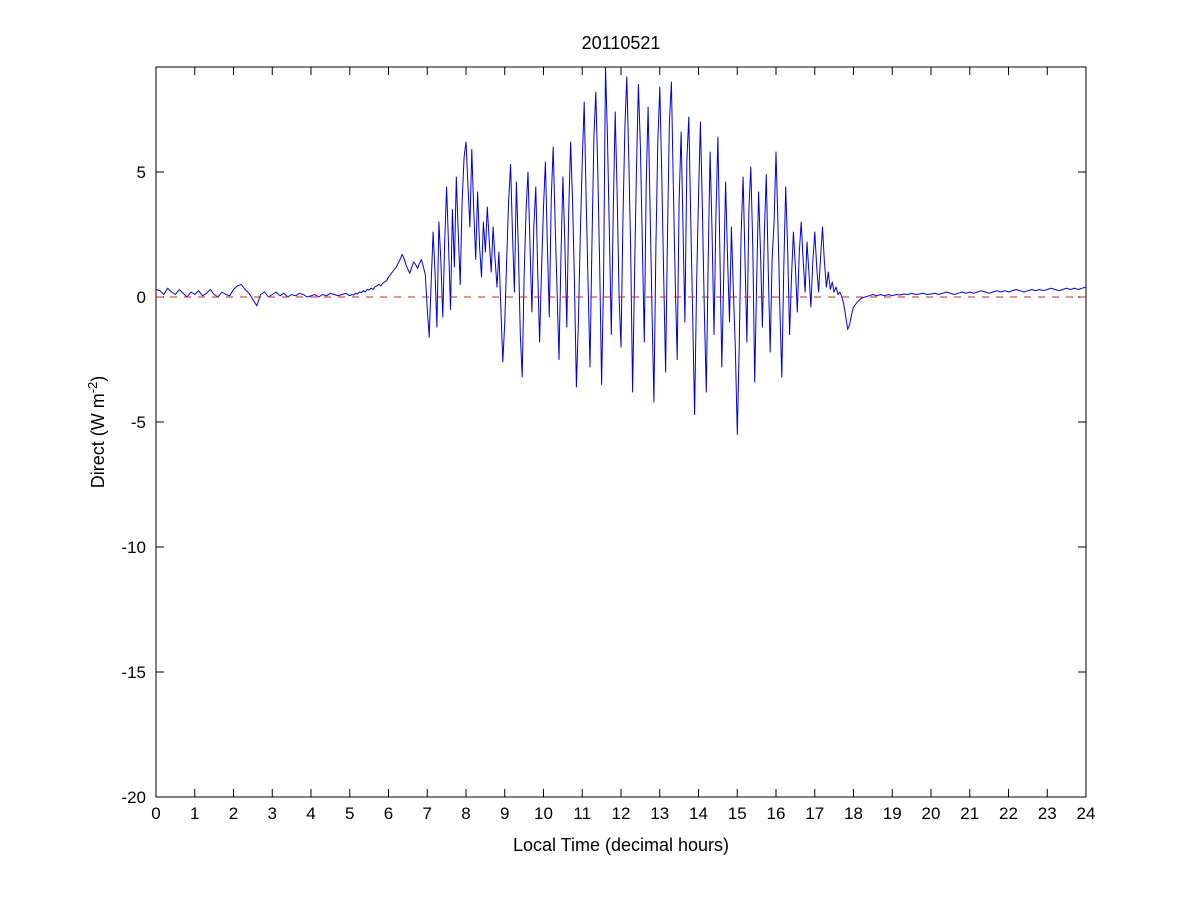  I want to click on x-tick-label: 17, so click(814, 813).